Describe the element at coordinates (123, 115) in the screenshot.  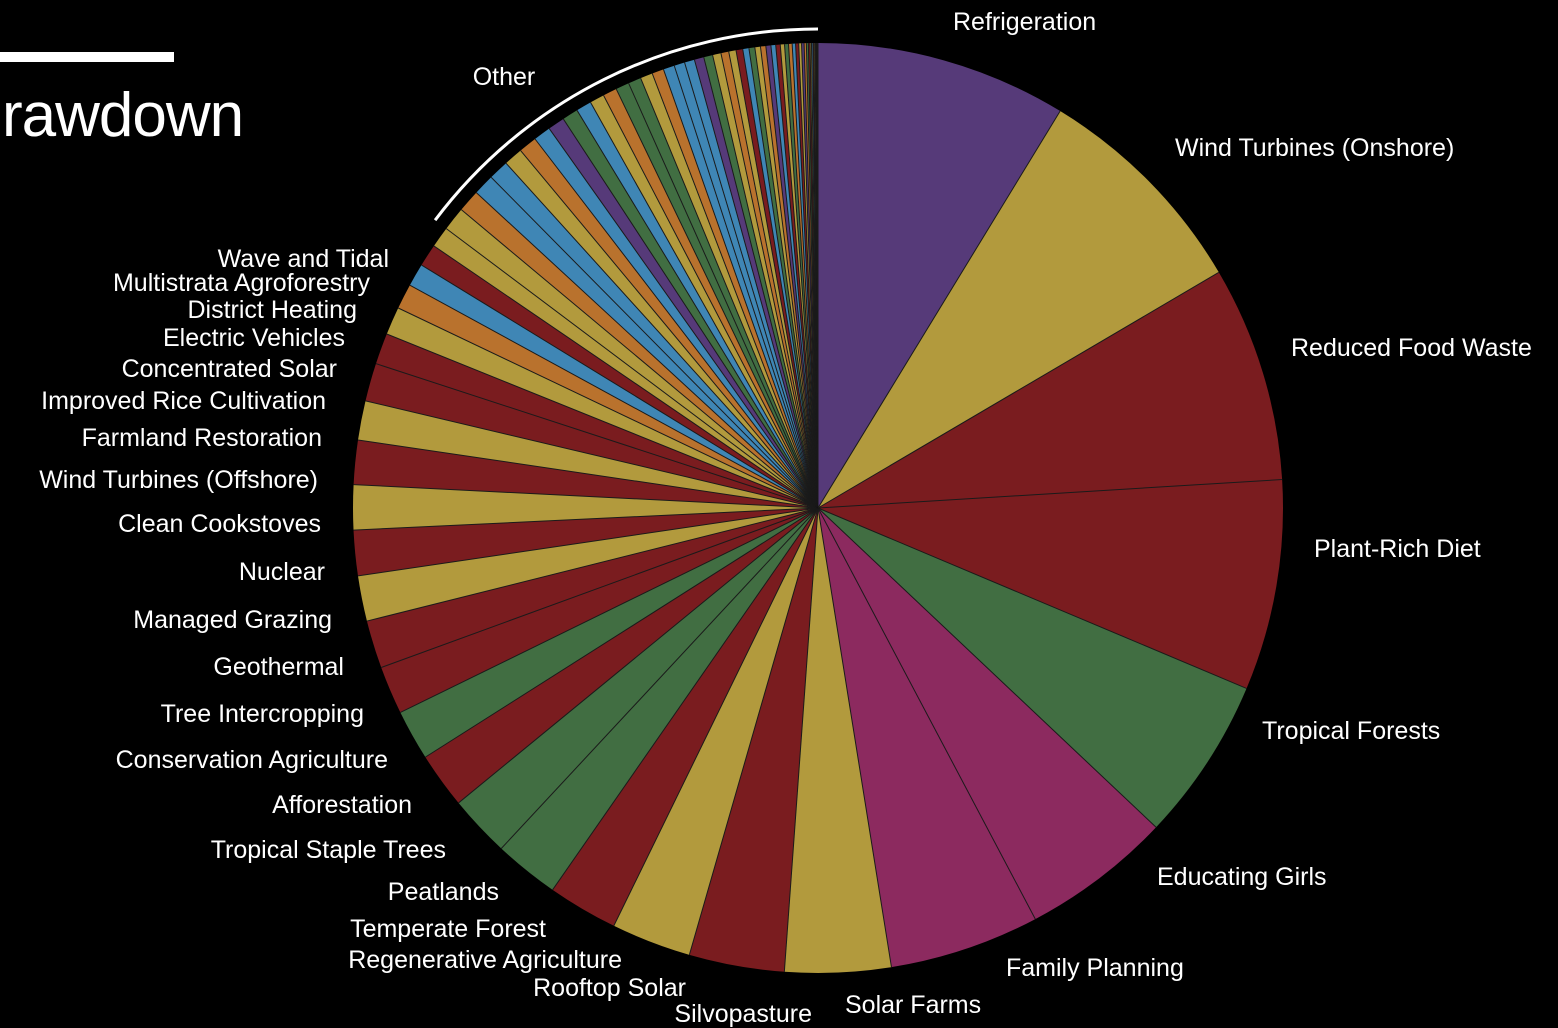
I see `page-title: rawdown` at that location.